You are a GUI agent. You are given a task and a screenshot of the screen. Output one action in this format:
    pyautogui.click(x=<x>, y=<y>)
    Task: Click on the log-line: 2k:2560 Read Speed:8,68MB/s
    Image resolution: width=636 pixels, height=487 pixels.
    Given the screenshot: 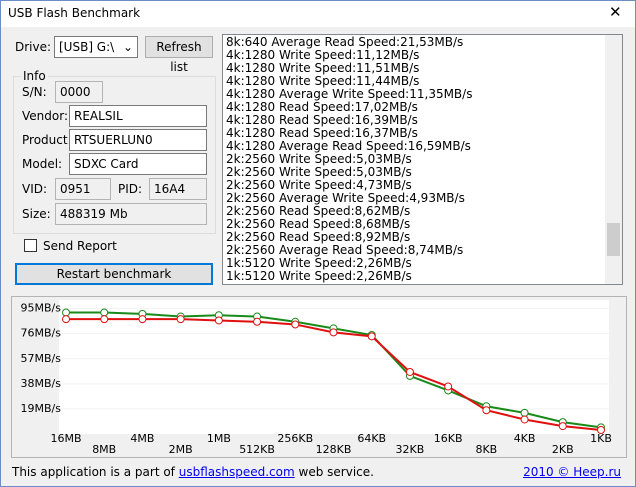 What is the action you would take?
    pyautogui.click(x=318, y=224)
    